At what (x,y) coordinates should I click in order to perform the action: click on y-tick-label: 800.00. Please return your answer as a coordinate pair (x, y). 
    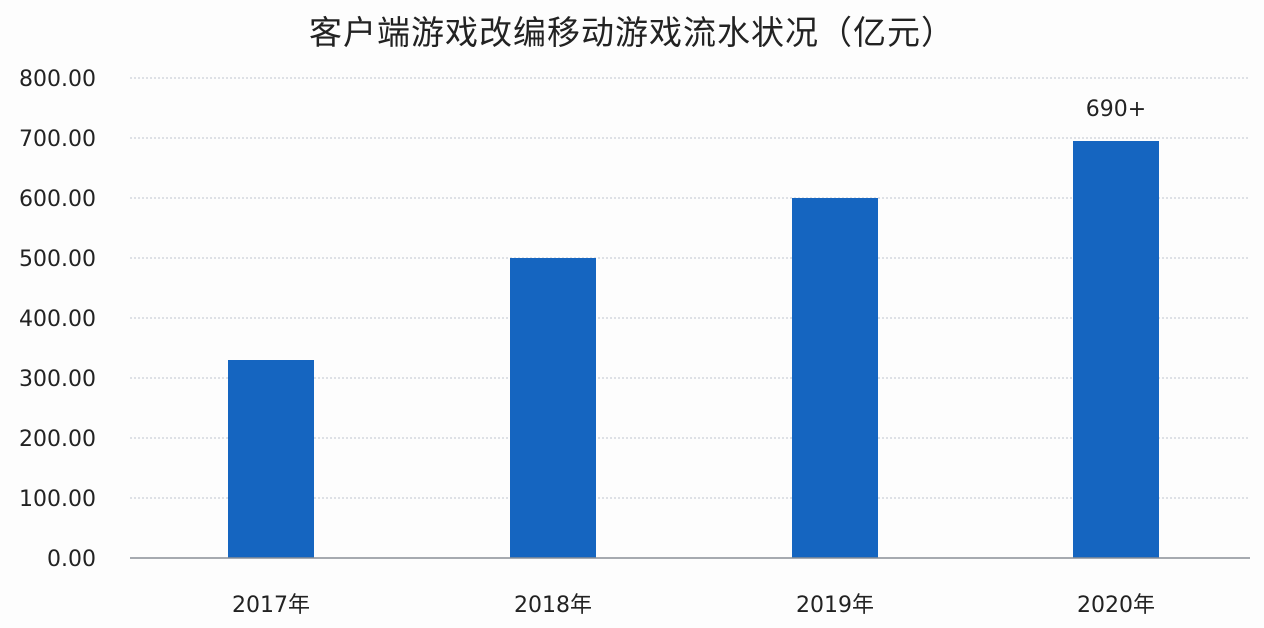
    Looking at the image, I should click on (57, 79).